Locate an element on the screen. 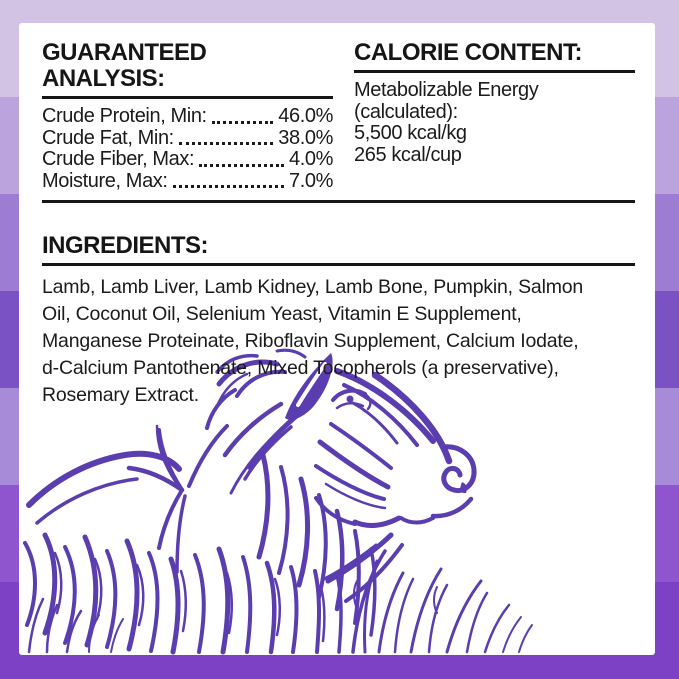 The height and width of the screenshot is (679, 679). grass-left is located at coordinates (75, 625).